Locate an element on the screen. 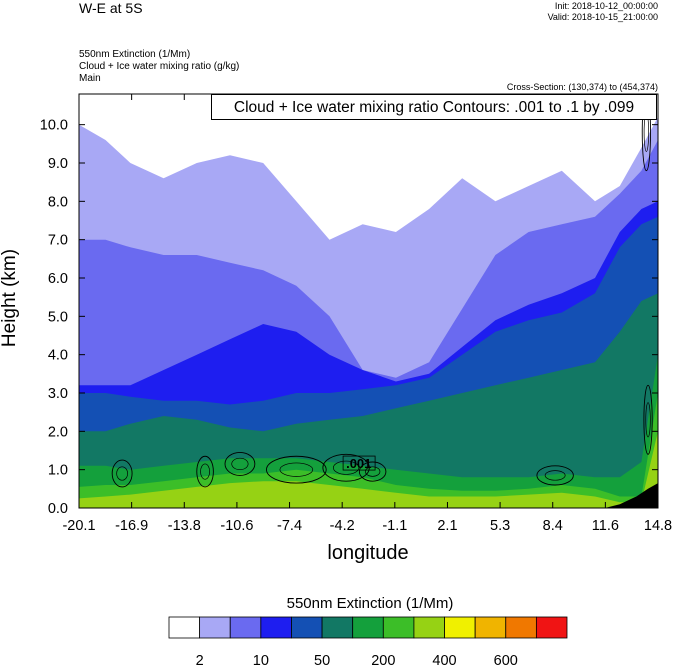 The width and height of the screenshot is (674, 667). colorbar-label: 10 is located at coordinates (261, 660).